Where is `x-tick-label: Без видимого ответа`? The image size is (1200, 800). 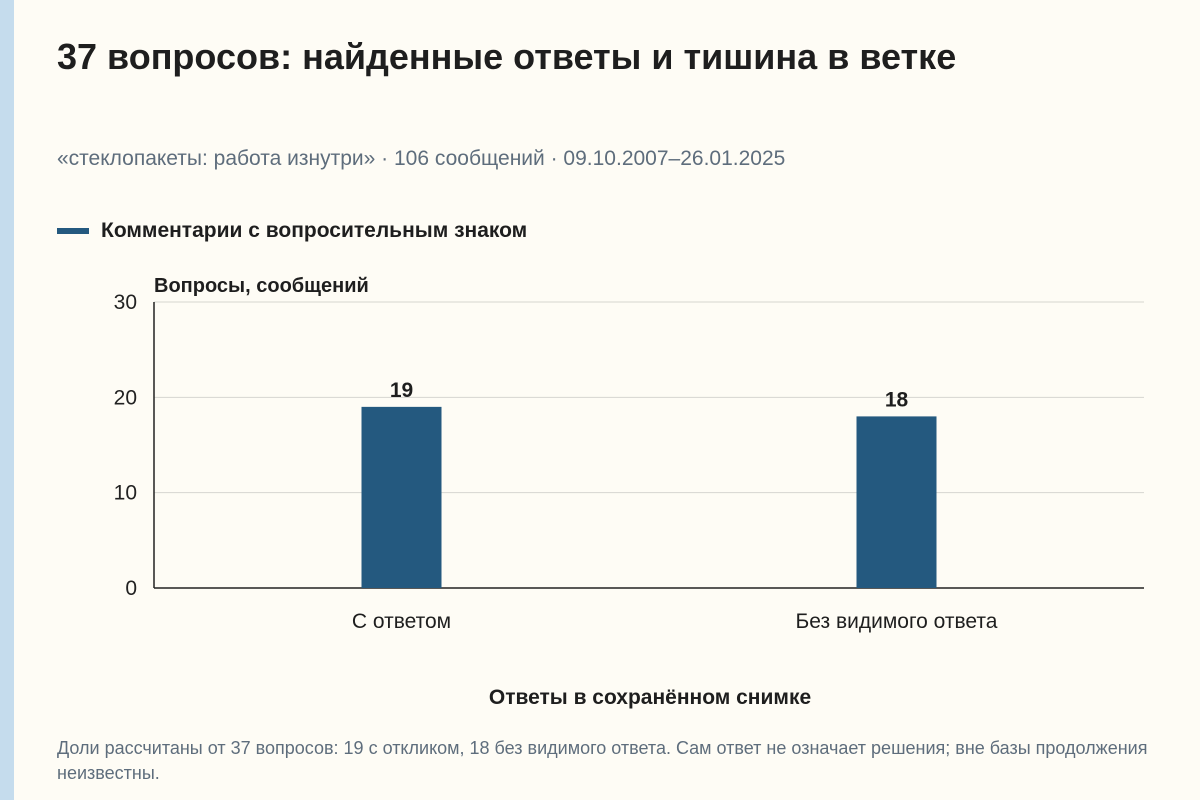
x-tick-label: Без видимого ответа is located at coordinates (897, 621).